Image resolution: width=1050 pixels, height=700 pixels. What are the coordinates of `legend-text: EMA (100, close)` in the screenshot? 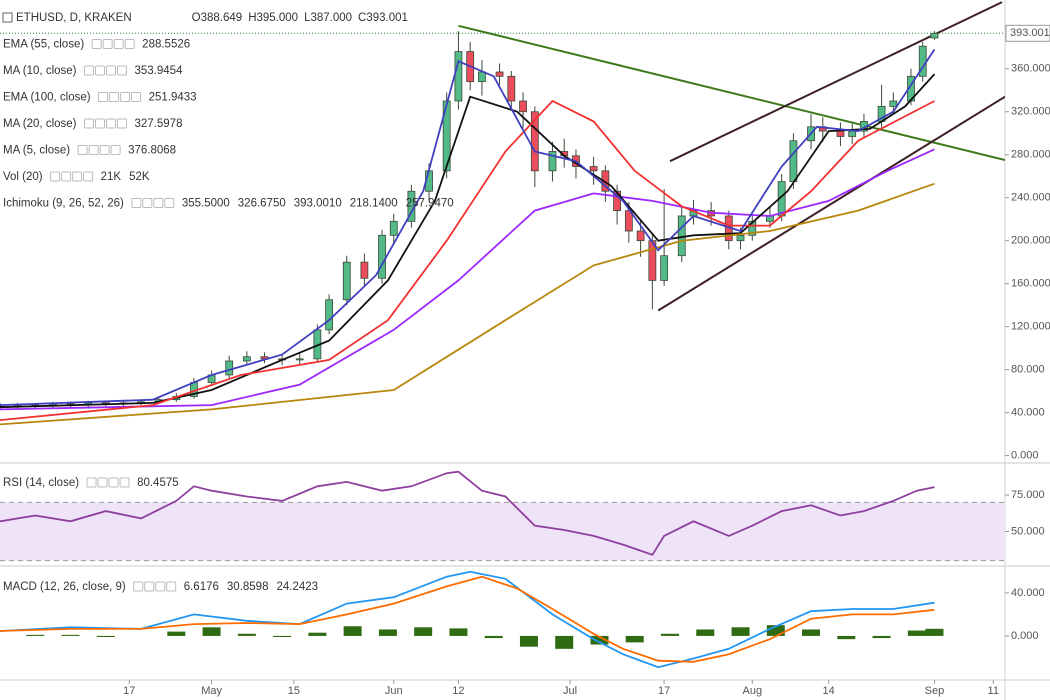 It's located at (47, 98).